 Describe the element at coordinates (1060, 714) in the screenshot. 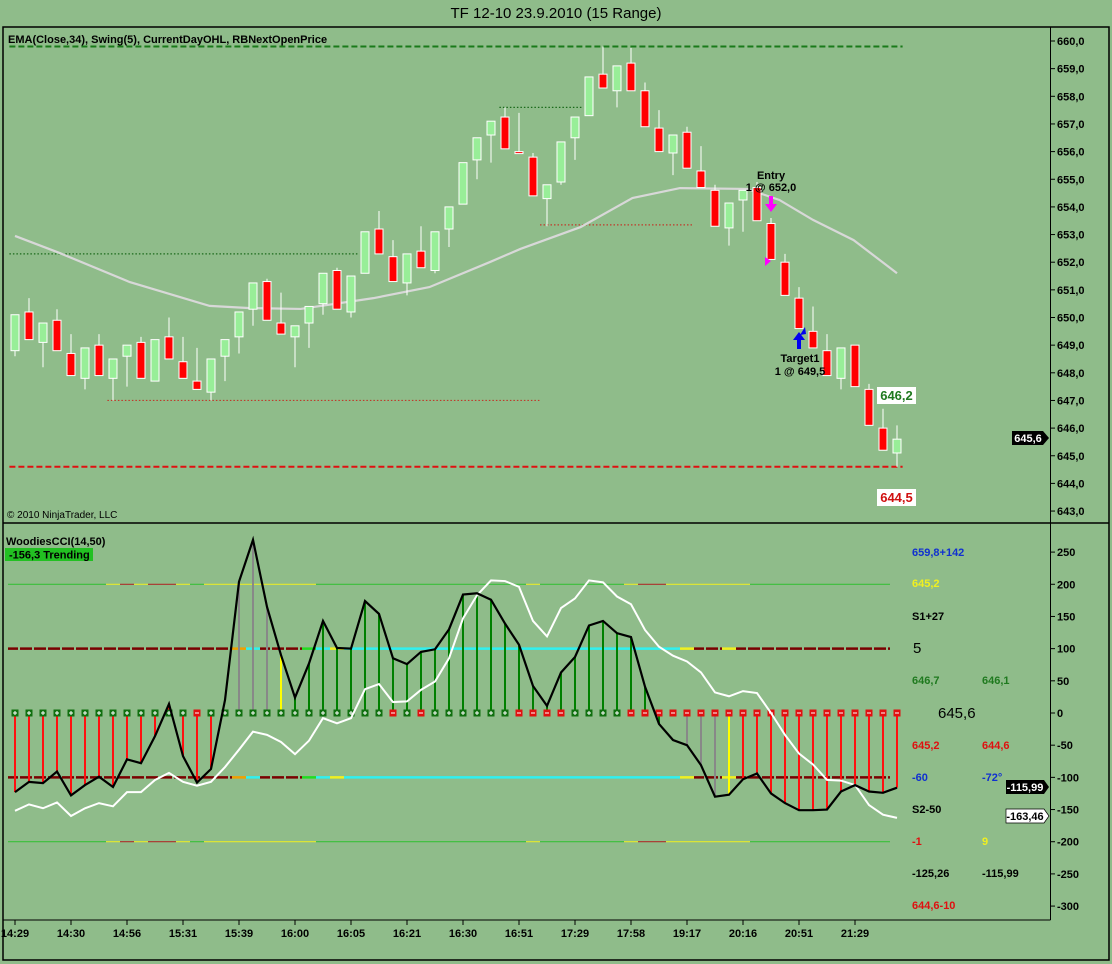

I see `cci-tick-label: 0` at that location.